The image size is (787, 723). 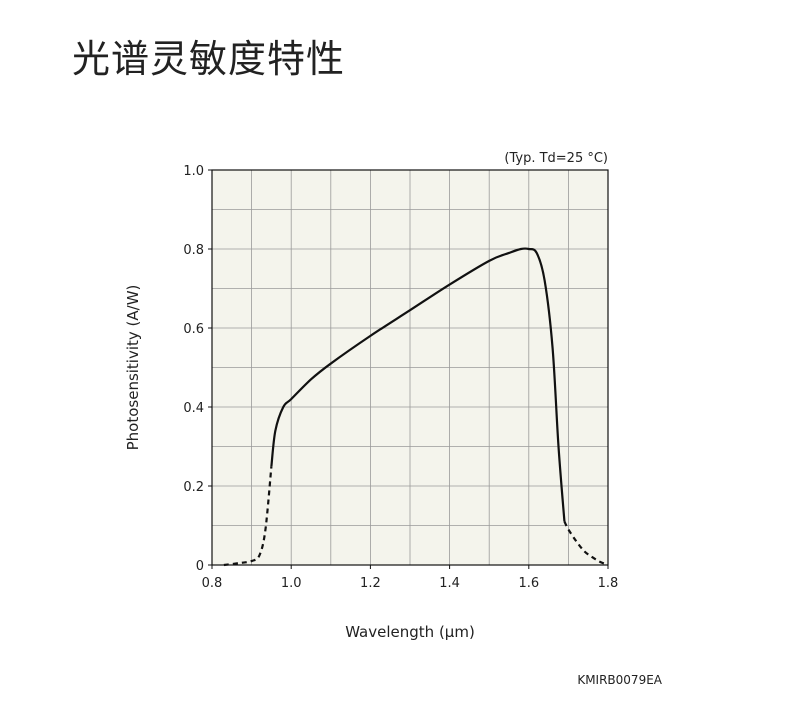 What do you see at coordinates (193, 250) in the screenshot?
I see `y-tick-label: 0.8` at bounding box center [193, 250].